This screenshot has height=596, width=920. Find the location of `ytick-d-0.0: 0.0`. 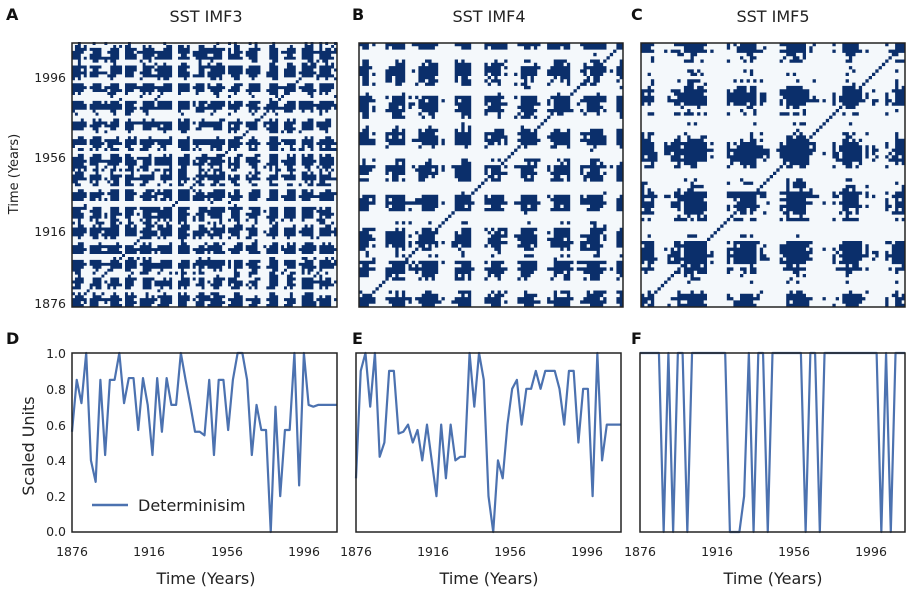

ytick-d-0.0: 0.0 is located at coordinates (56, 531).